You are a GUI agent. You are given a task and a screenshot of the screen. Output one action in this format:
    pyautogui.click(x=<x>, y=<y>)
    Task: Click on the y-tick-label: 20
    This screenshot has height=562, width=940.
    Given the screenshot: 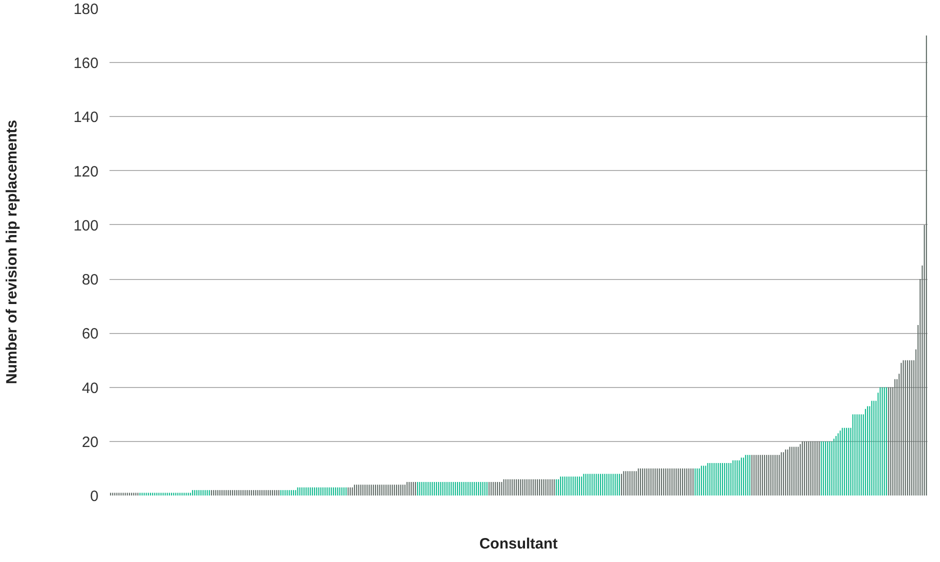 What is the action you would take?
    pyautogui.click(x=90, y=442)
    